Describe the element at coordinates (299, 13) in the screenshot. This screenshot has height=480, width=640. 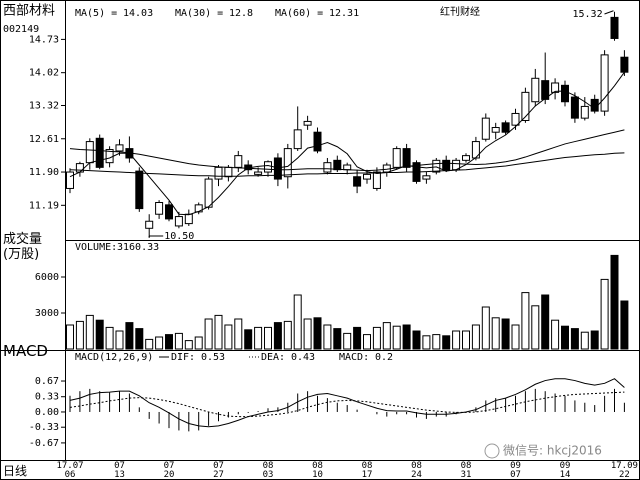
I see `legend-label: MA(60) =` at that location.